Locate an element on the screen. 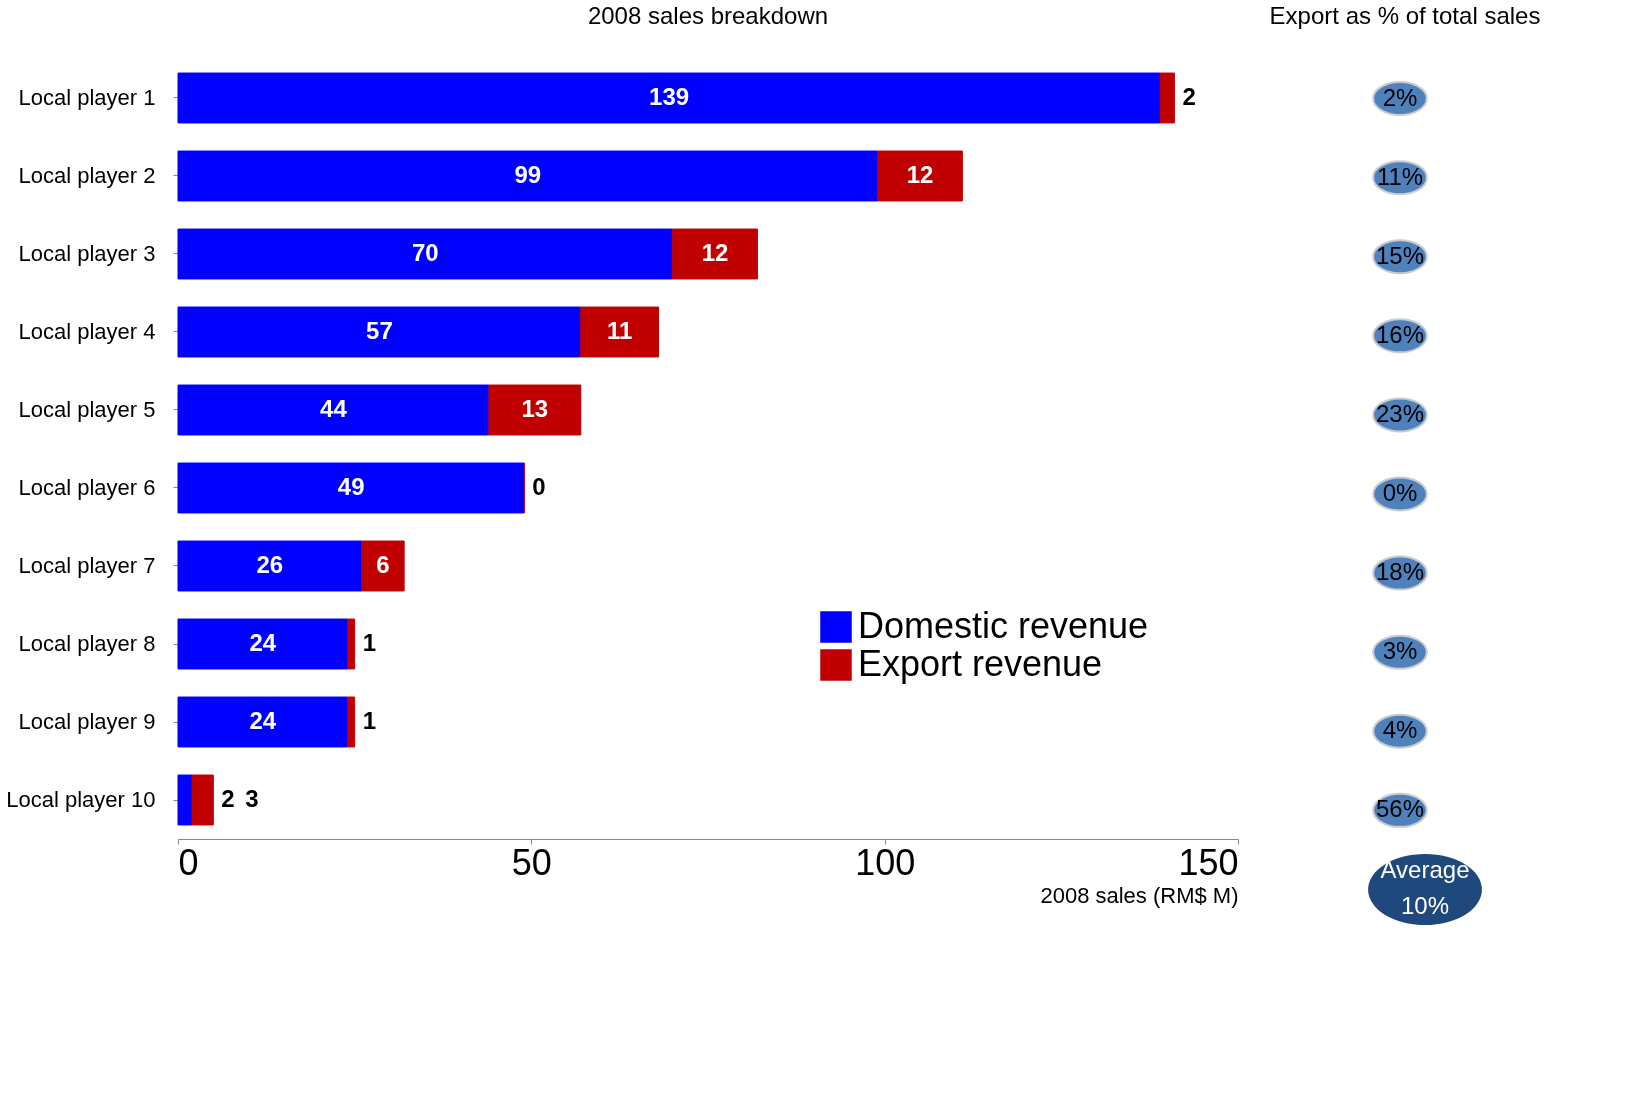 Image resolution: width=1650 pixels, height=1106 pixels. text: Average 10% is located at coordinates (1425, 888).